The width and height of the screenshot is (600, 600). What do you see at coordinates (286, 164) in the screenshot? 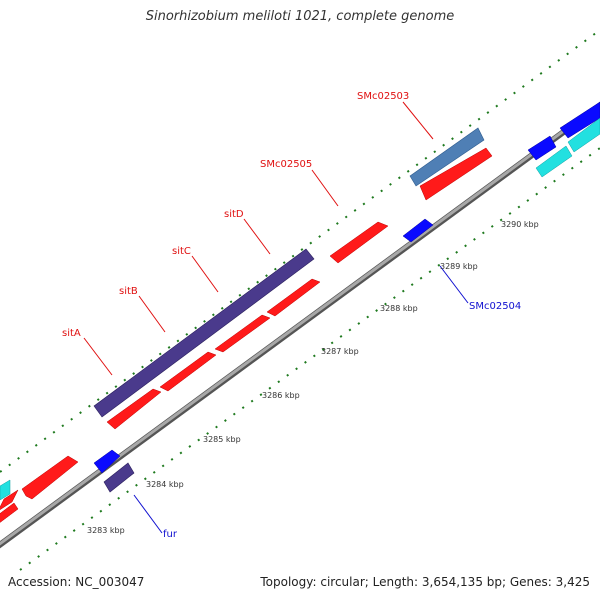
I see `gene-label-SMc02505: SMc02505` at bounding box center [286, 164].